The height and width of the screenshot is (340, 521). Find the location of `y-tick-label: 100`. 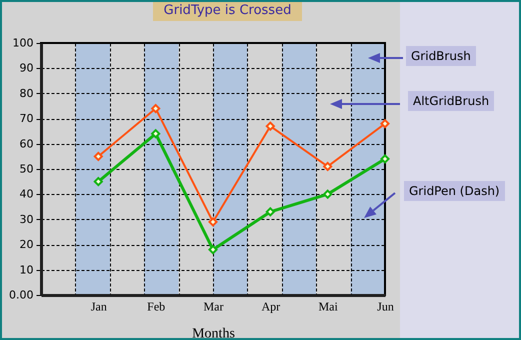

y-tick-label: 100 is located at coordinates (23, 43).